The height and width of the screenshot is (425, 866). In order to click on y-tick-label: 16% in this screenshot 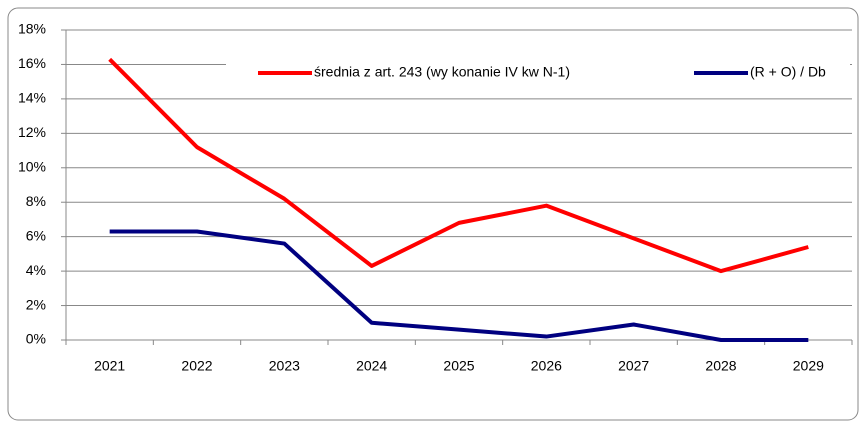, I will do `click(32, 63)`.